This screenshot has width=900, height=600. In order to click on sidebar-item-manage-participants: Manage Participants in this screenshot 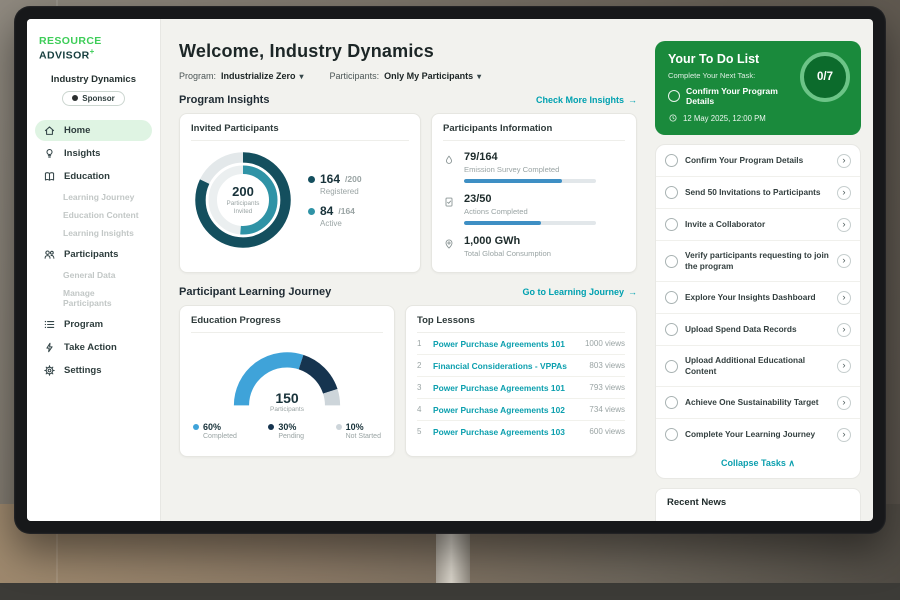, I will do `click(93, 298)`.